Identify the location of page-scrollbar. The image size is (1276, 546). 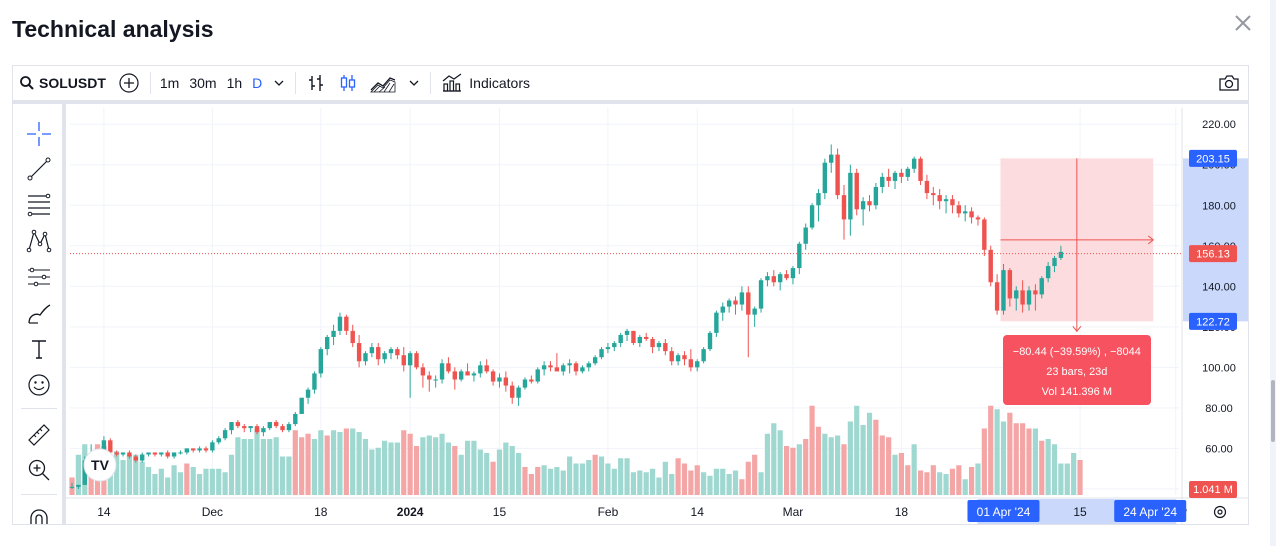
(1273, 273).